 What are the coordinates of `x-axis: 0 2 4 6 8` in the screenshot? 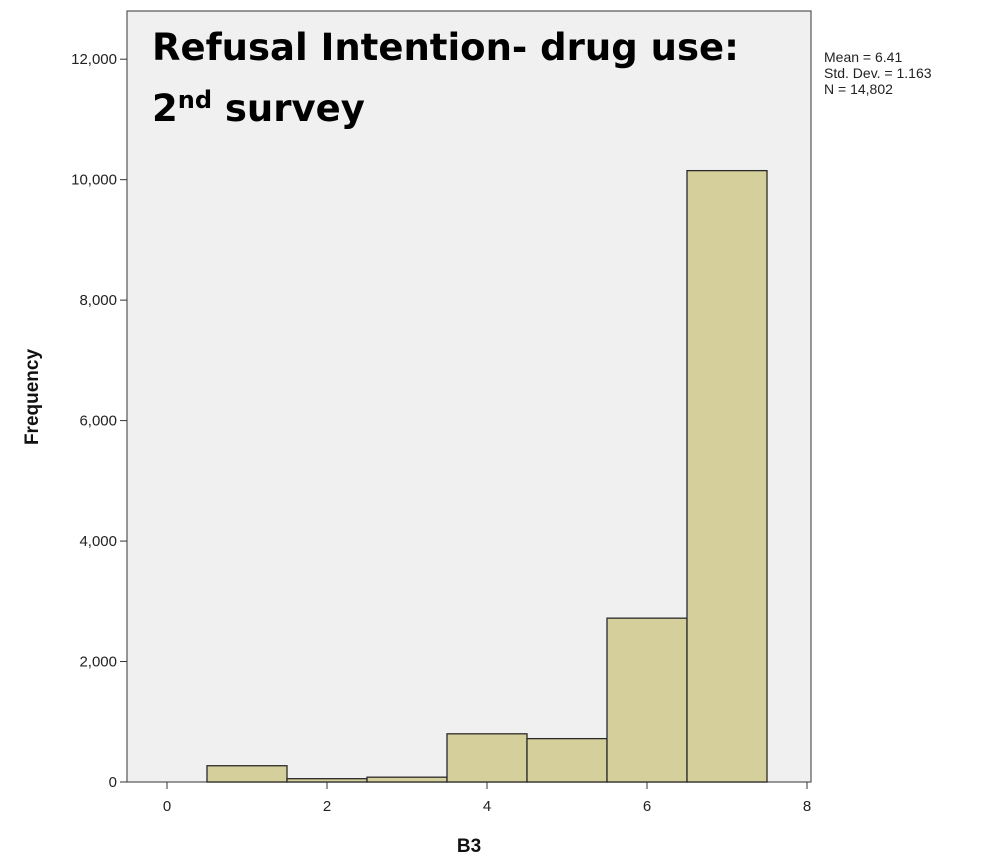 It's located at (487, 798).